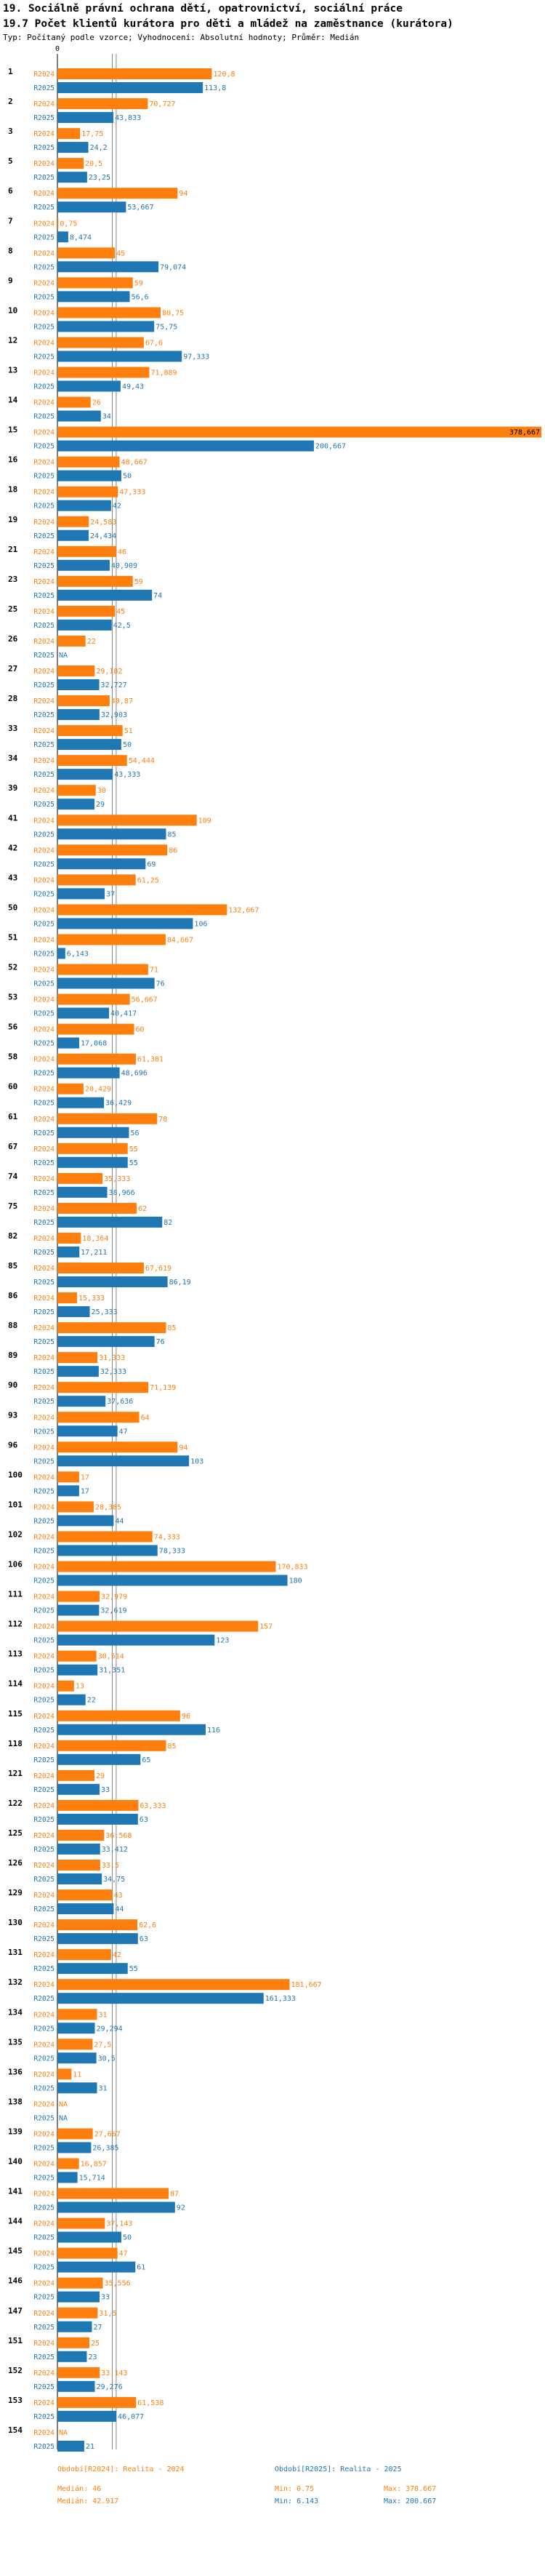  What do you see at coordinates (222, 1641) in the screenshot?
I see `data-label-r2025: 123` at bounding box center [222, 1641].